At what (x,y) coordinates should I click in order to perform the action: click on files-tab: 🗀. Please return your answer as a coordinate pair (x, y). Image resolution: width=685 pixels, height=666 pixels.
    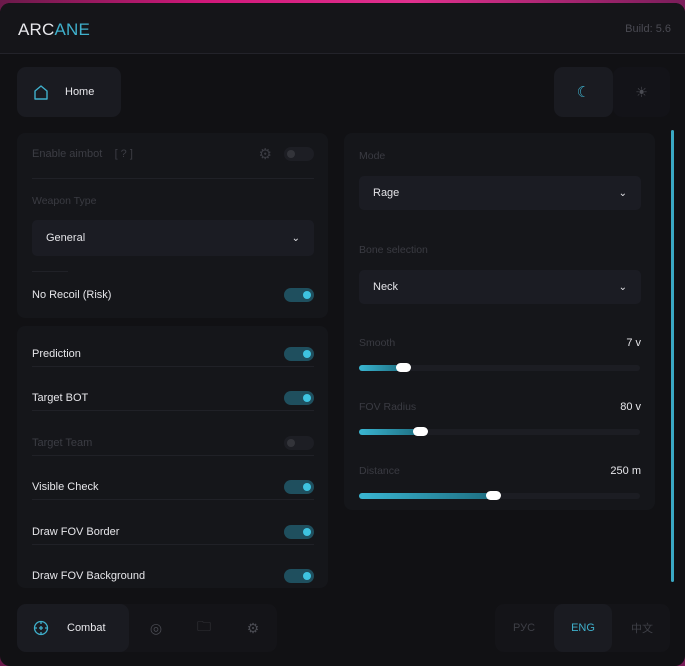
    Looking at the image, I should click on (204, 628).